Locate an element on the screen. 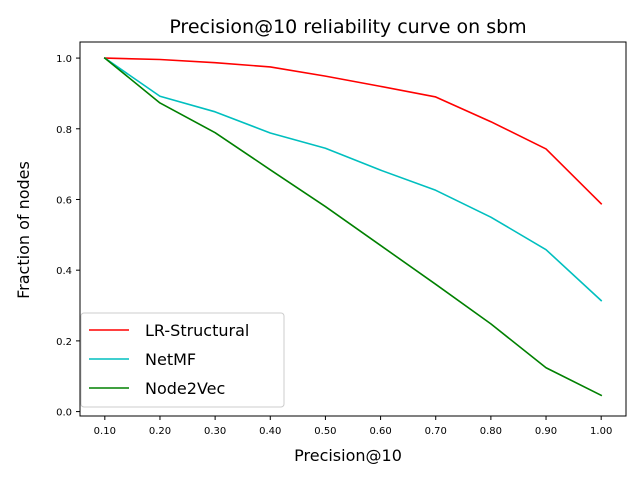 Image resolution: width=640 pixels, height=480 pixels. y-axis-label: Fraction of nodes is located at coordinates (23, 230).